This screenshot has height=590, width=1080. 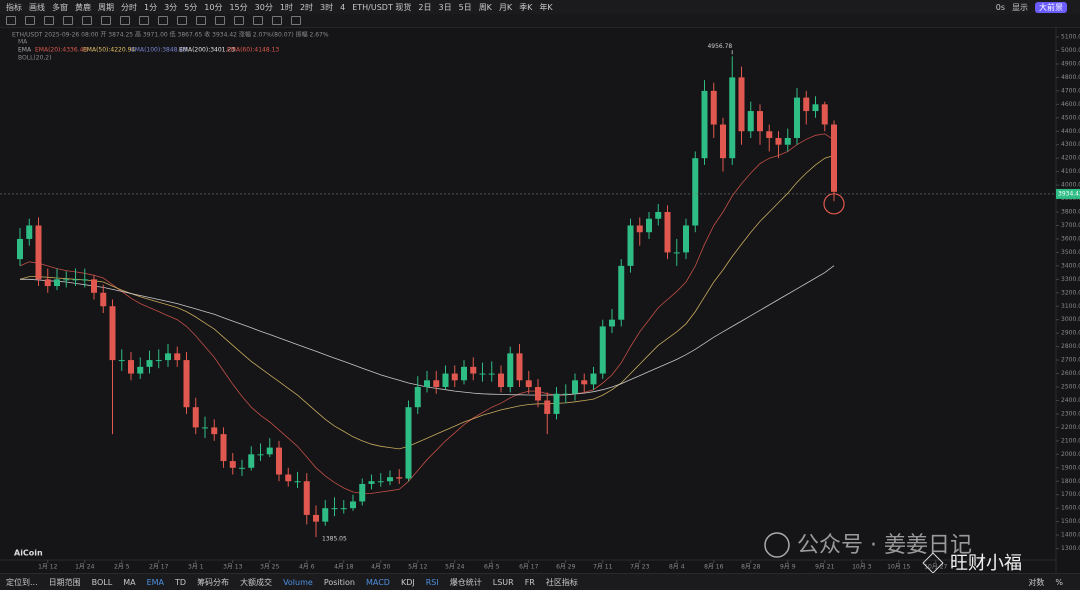 What do you see at coordinates (1000, 7) in the screenshot?
I see `toolbar-item: 0s` at bounding box center [1000, 7].